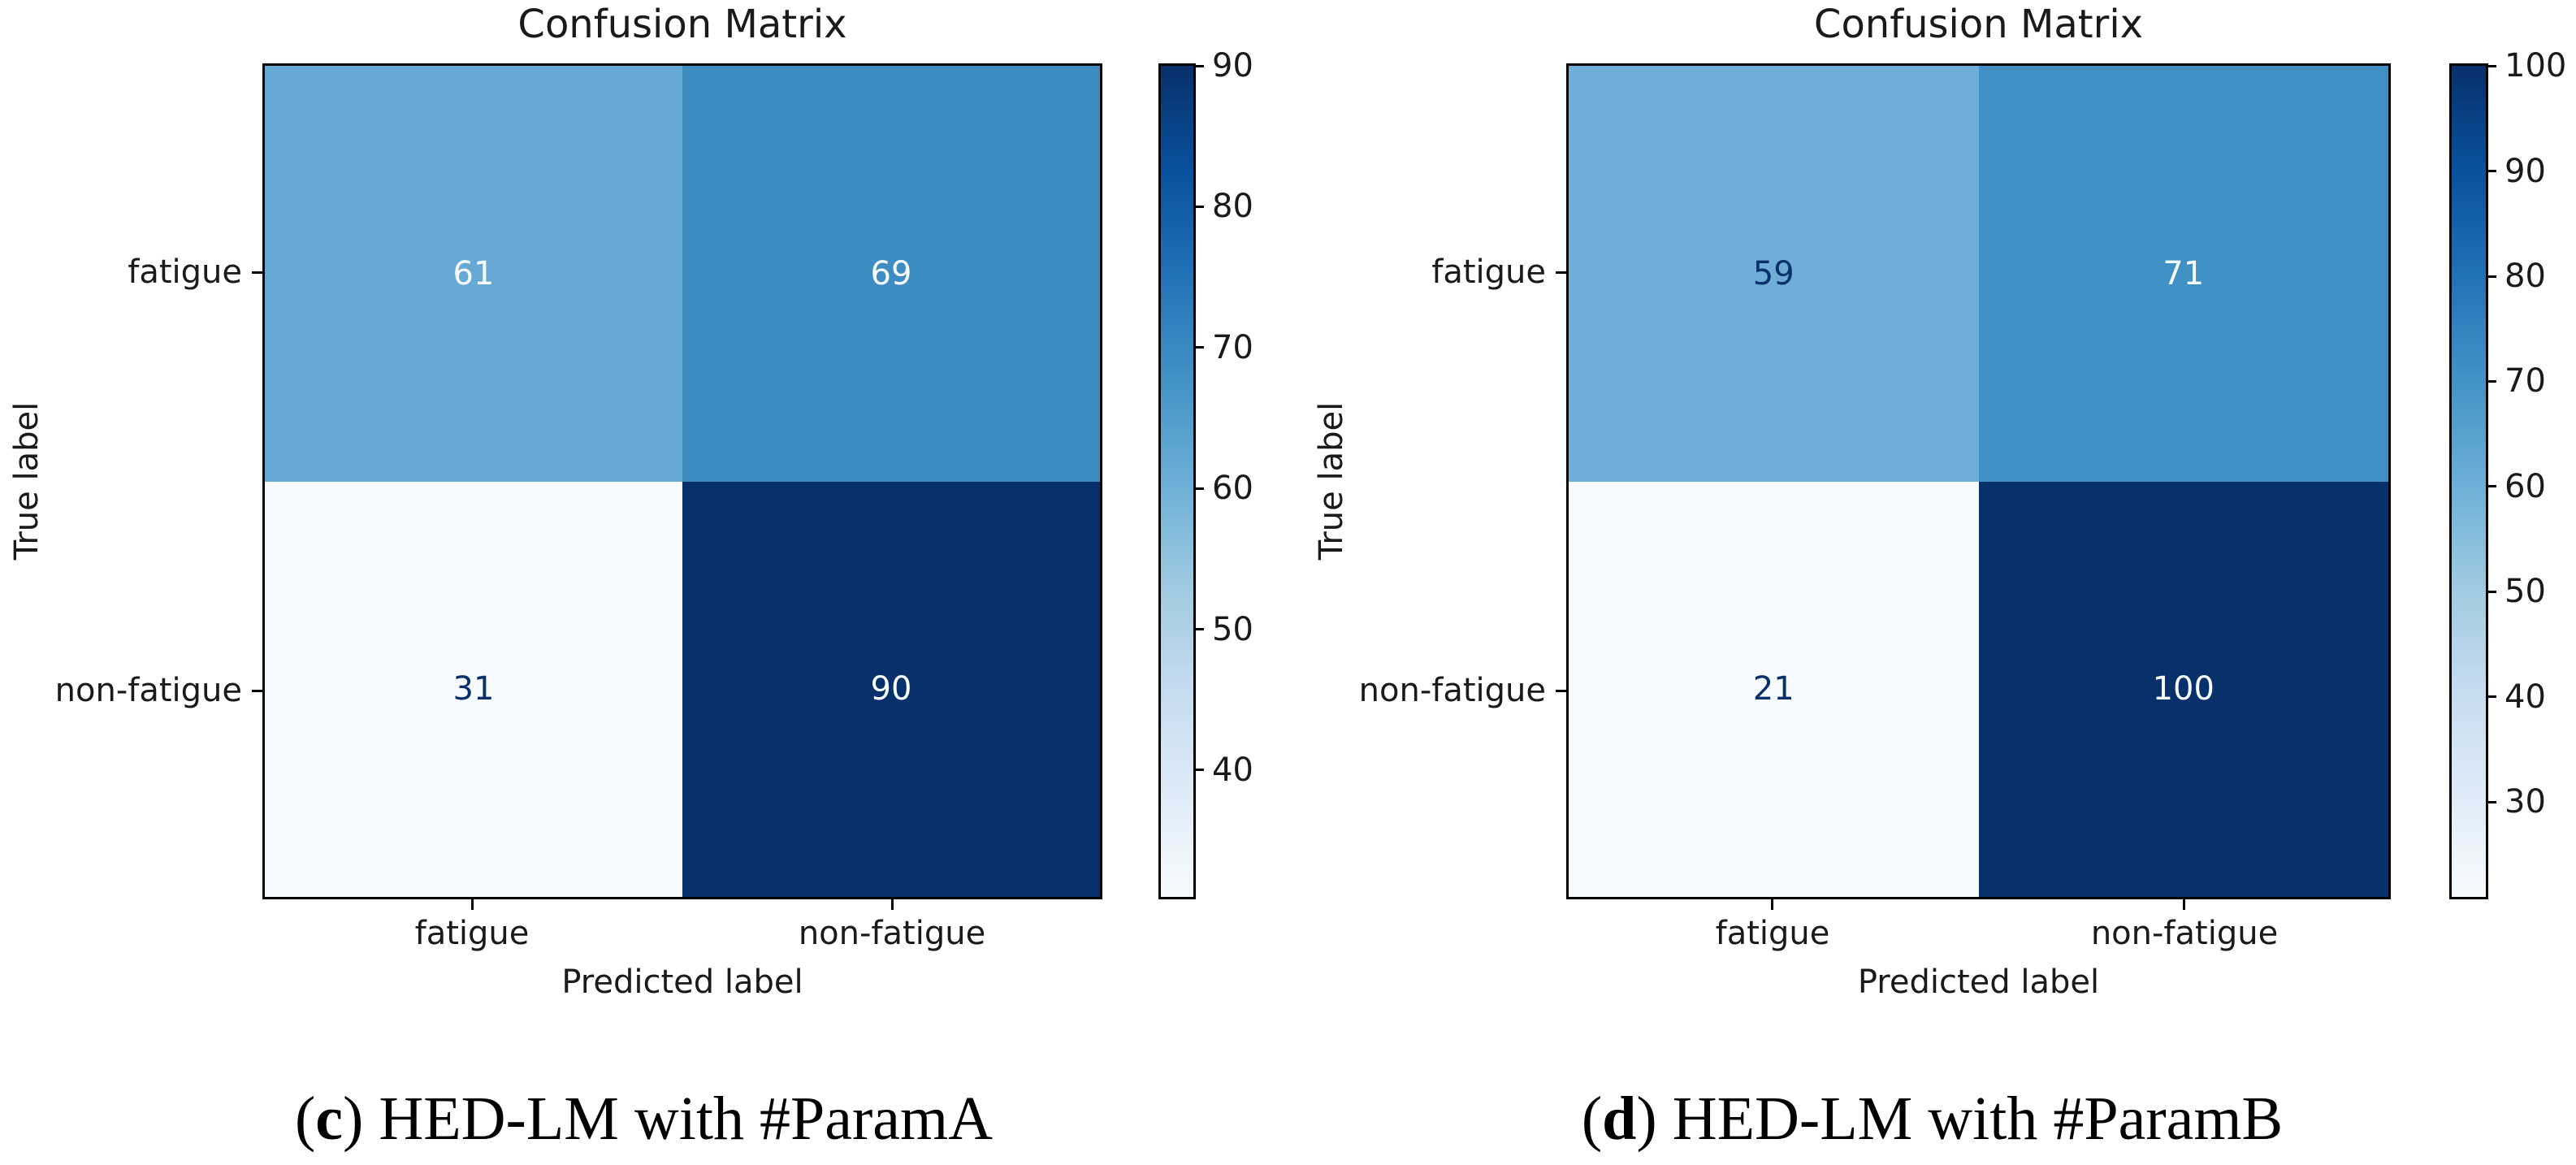 This screenshot has width=2576, height=1165. I want to click on cell-value: 69, so click(891, 273).